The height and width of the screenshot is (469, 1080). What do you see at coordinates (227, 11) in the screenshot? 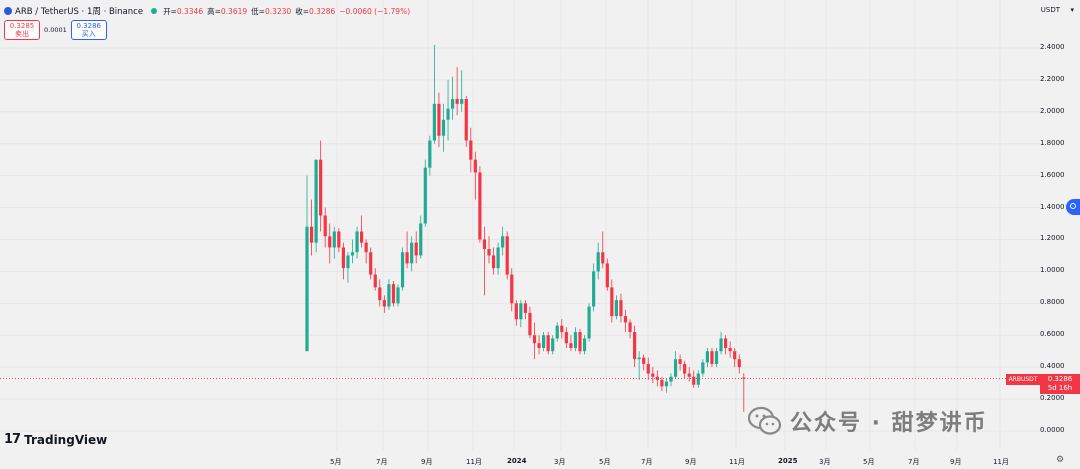
I see `ohlc-high: 高=0.3619` at bounding box center [227, 11].